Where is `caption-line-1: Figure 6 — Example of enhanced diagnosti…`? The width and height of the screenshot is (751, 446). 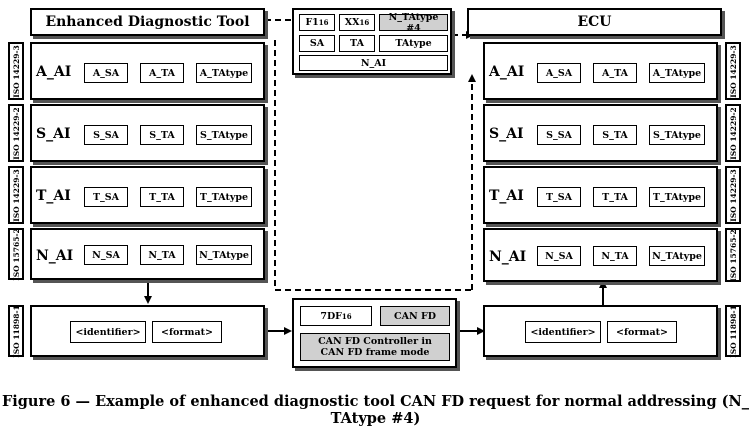 caption-line-1: Figure 6 — Example of enhanced diagnosti… is located at coordinates (375, 401).